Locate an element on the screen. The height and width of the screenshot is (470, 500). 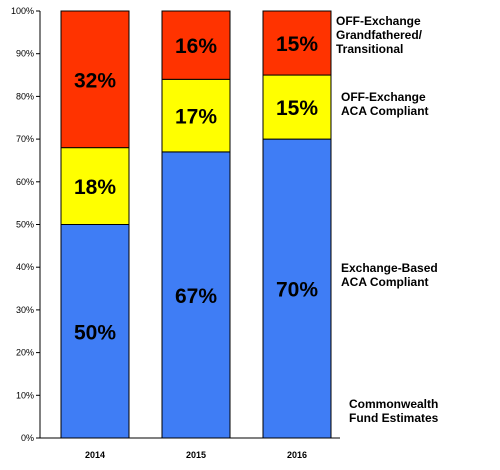
source-note-text: Commonwealth Fund Estimates is located at coordinates (394, 411).